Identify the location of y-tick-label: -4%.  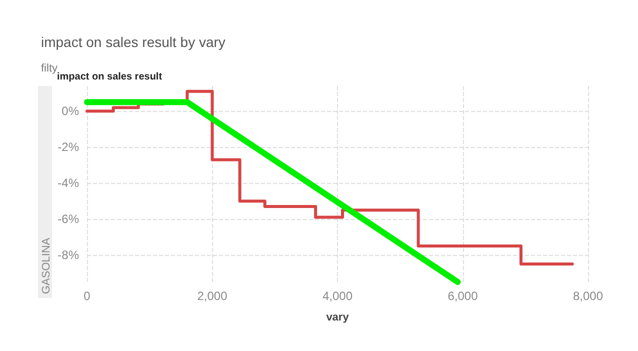
(69, 183).